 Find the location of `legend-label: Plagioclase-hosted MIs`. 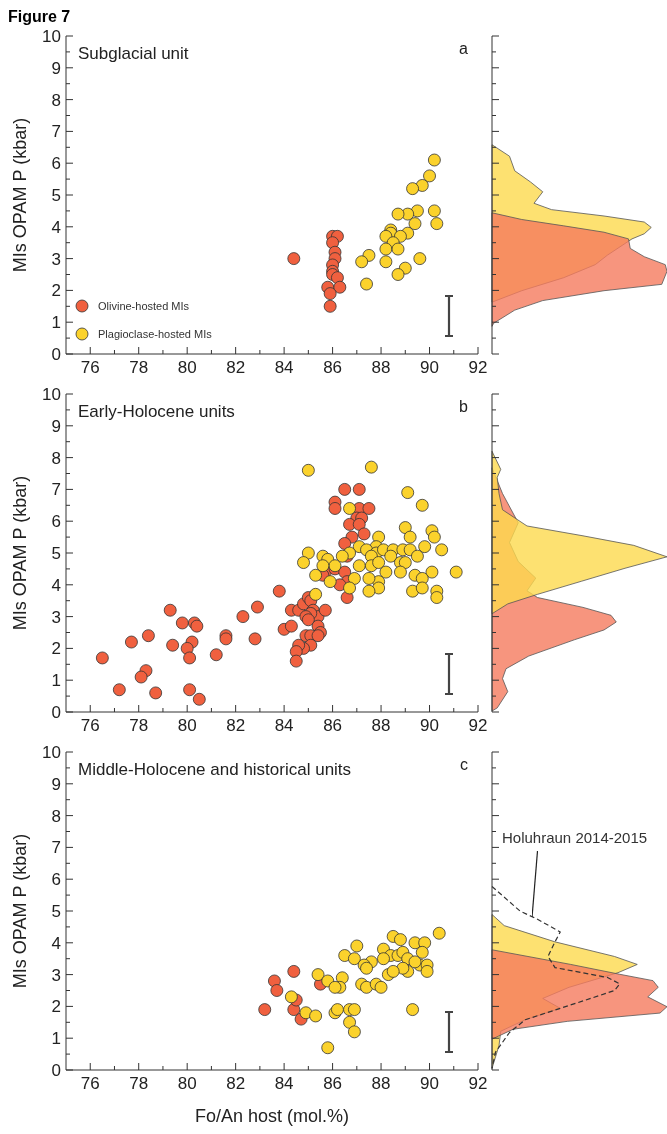

legend-label: Plagioclase-hosted MIs is located at coordinates (155, 334).